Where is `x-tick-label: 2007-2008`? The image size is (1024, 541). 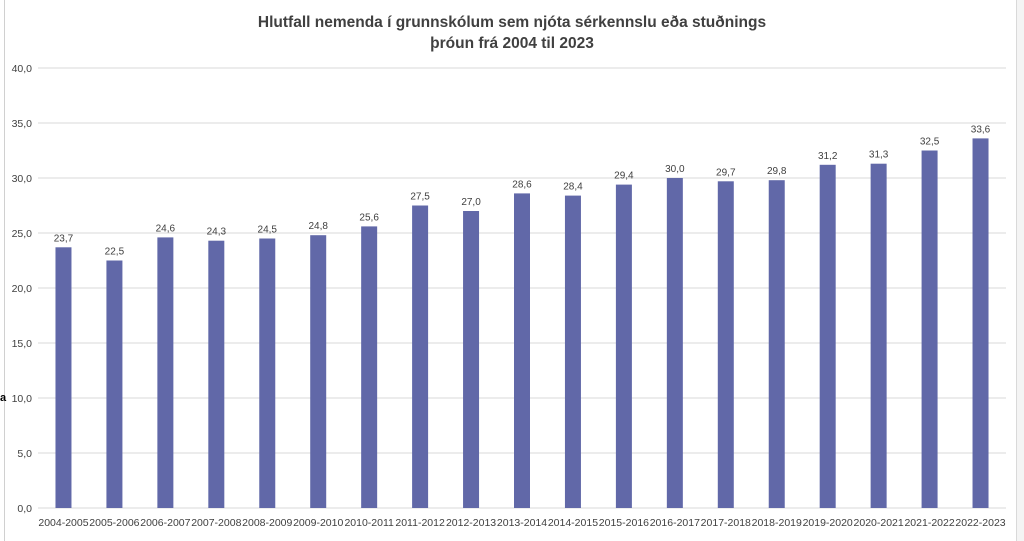
x-tick-label: 2007-2008 is located at coordinates (216, 523).